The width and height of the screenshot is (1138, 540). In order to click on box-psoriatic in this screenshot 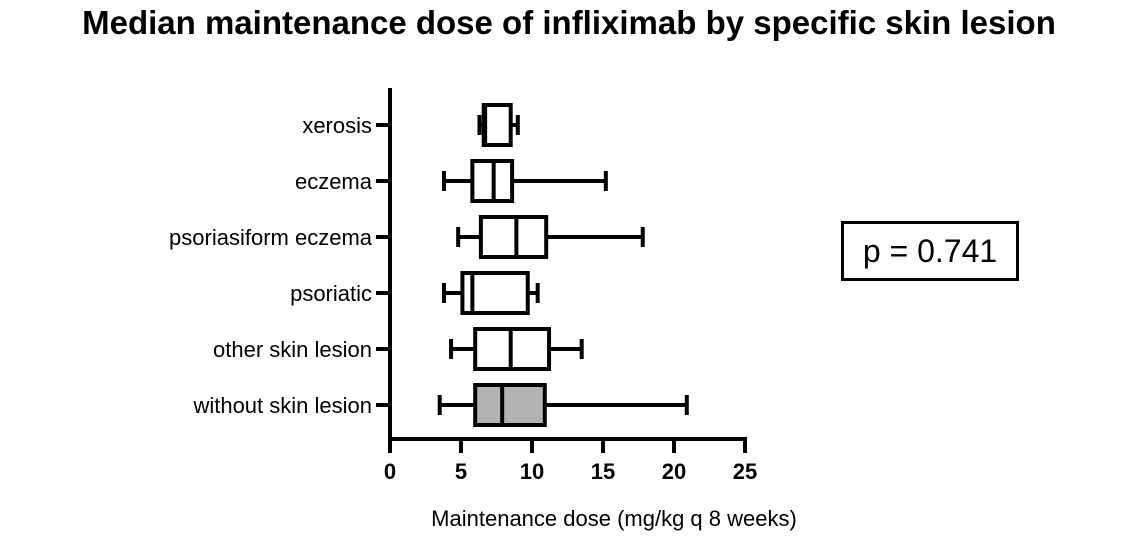, I will do `click(490, 293)`.